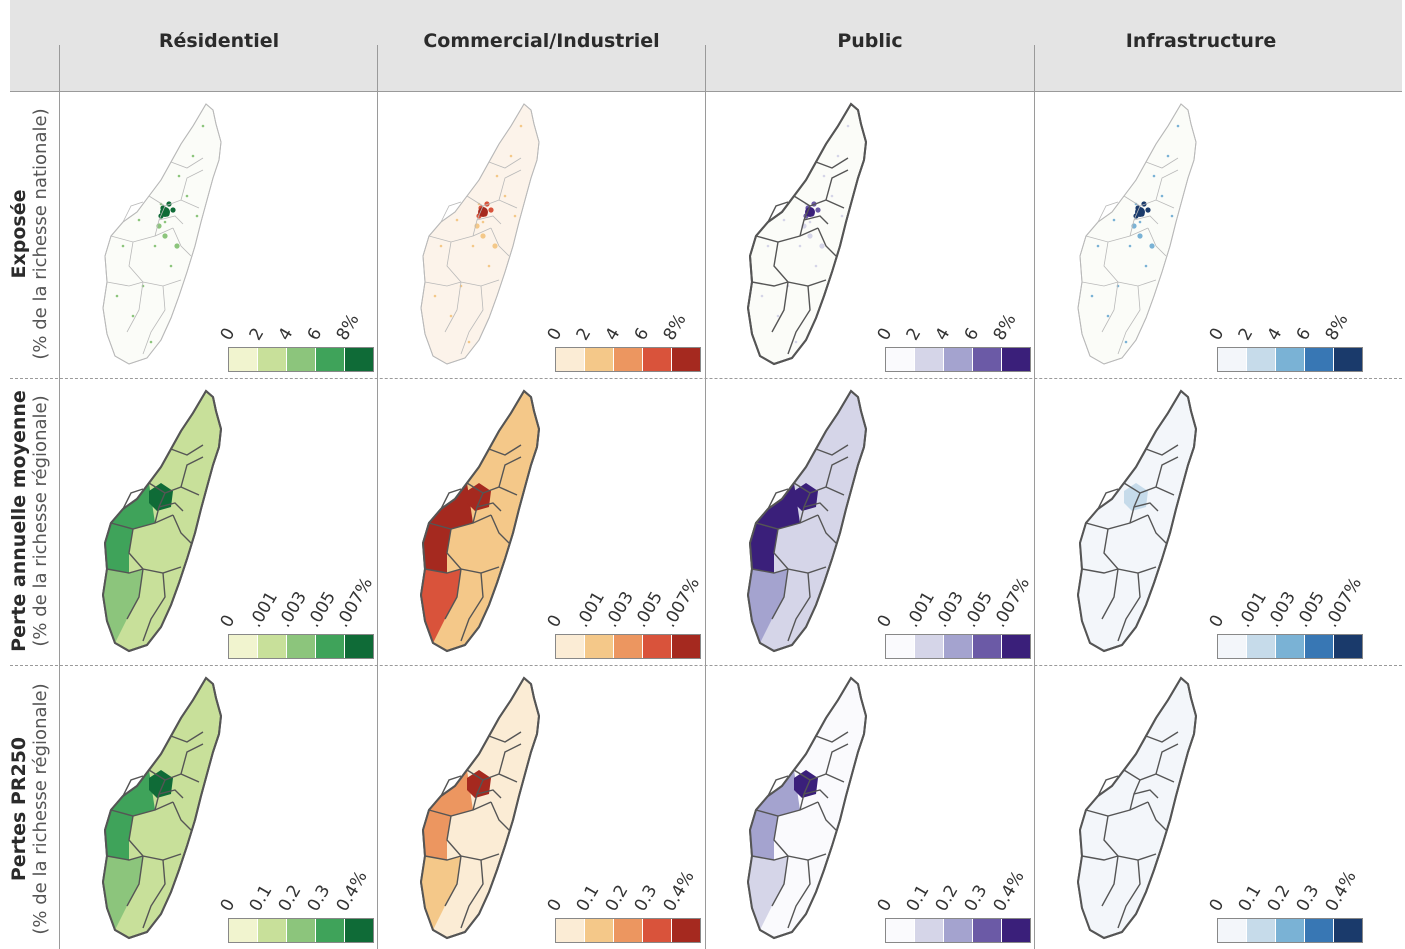 The image size is (1405, 949). What do you see at coordinates (219, 41) in the screenshot?
I see `column-header-residentiel: Résidentiel` at bounding box center [219, 41].